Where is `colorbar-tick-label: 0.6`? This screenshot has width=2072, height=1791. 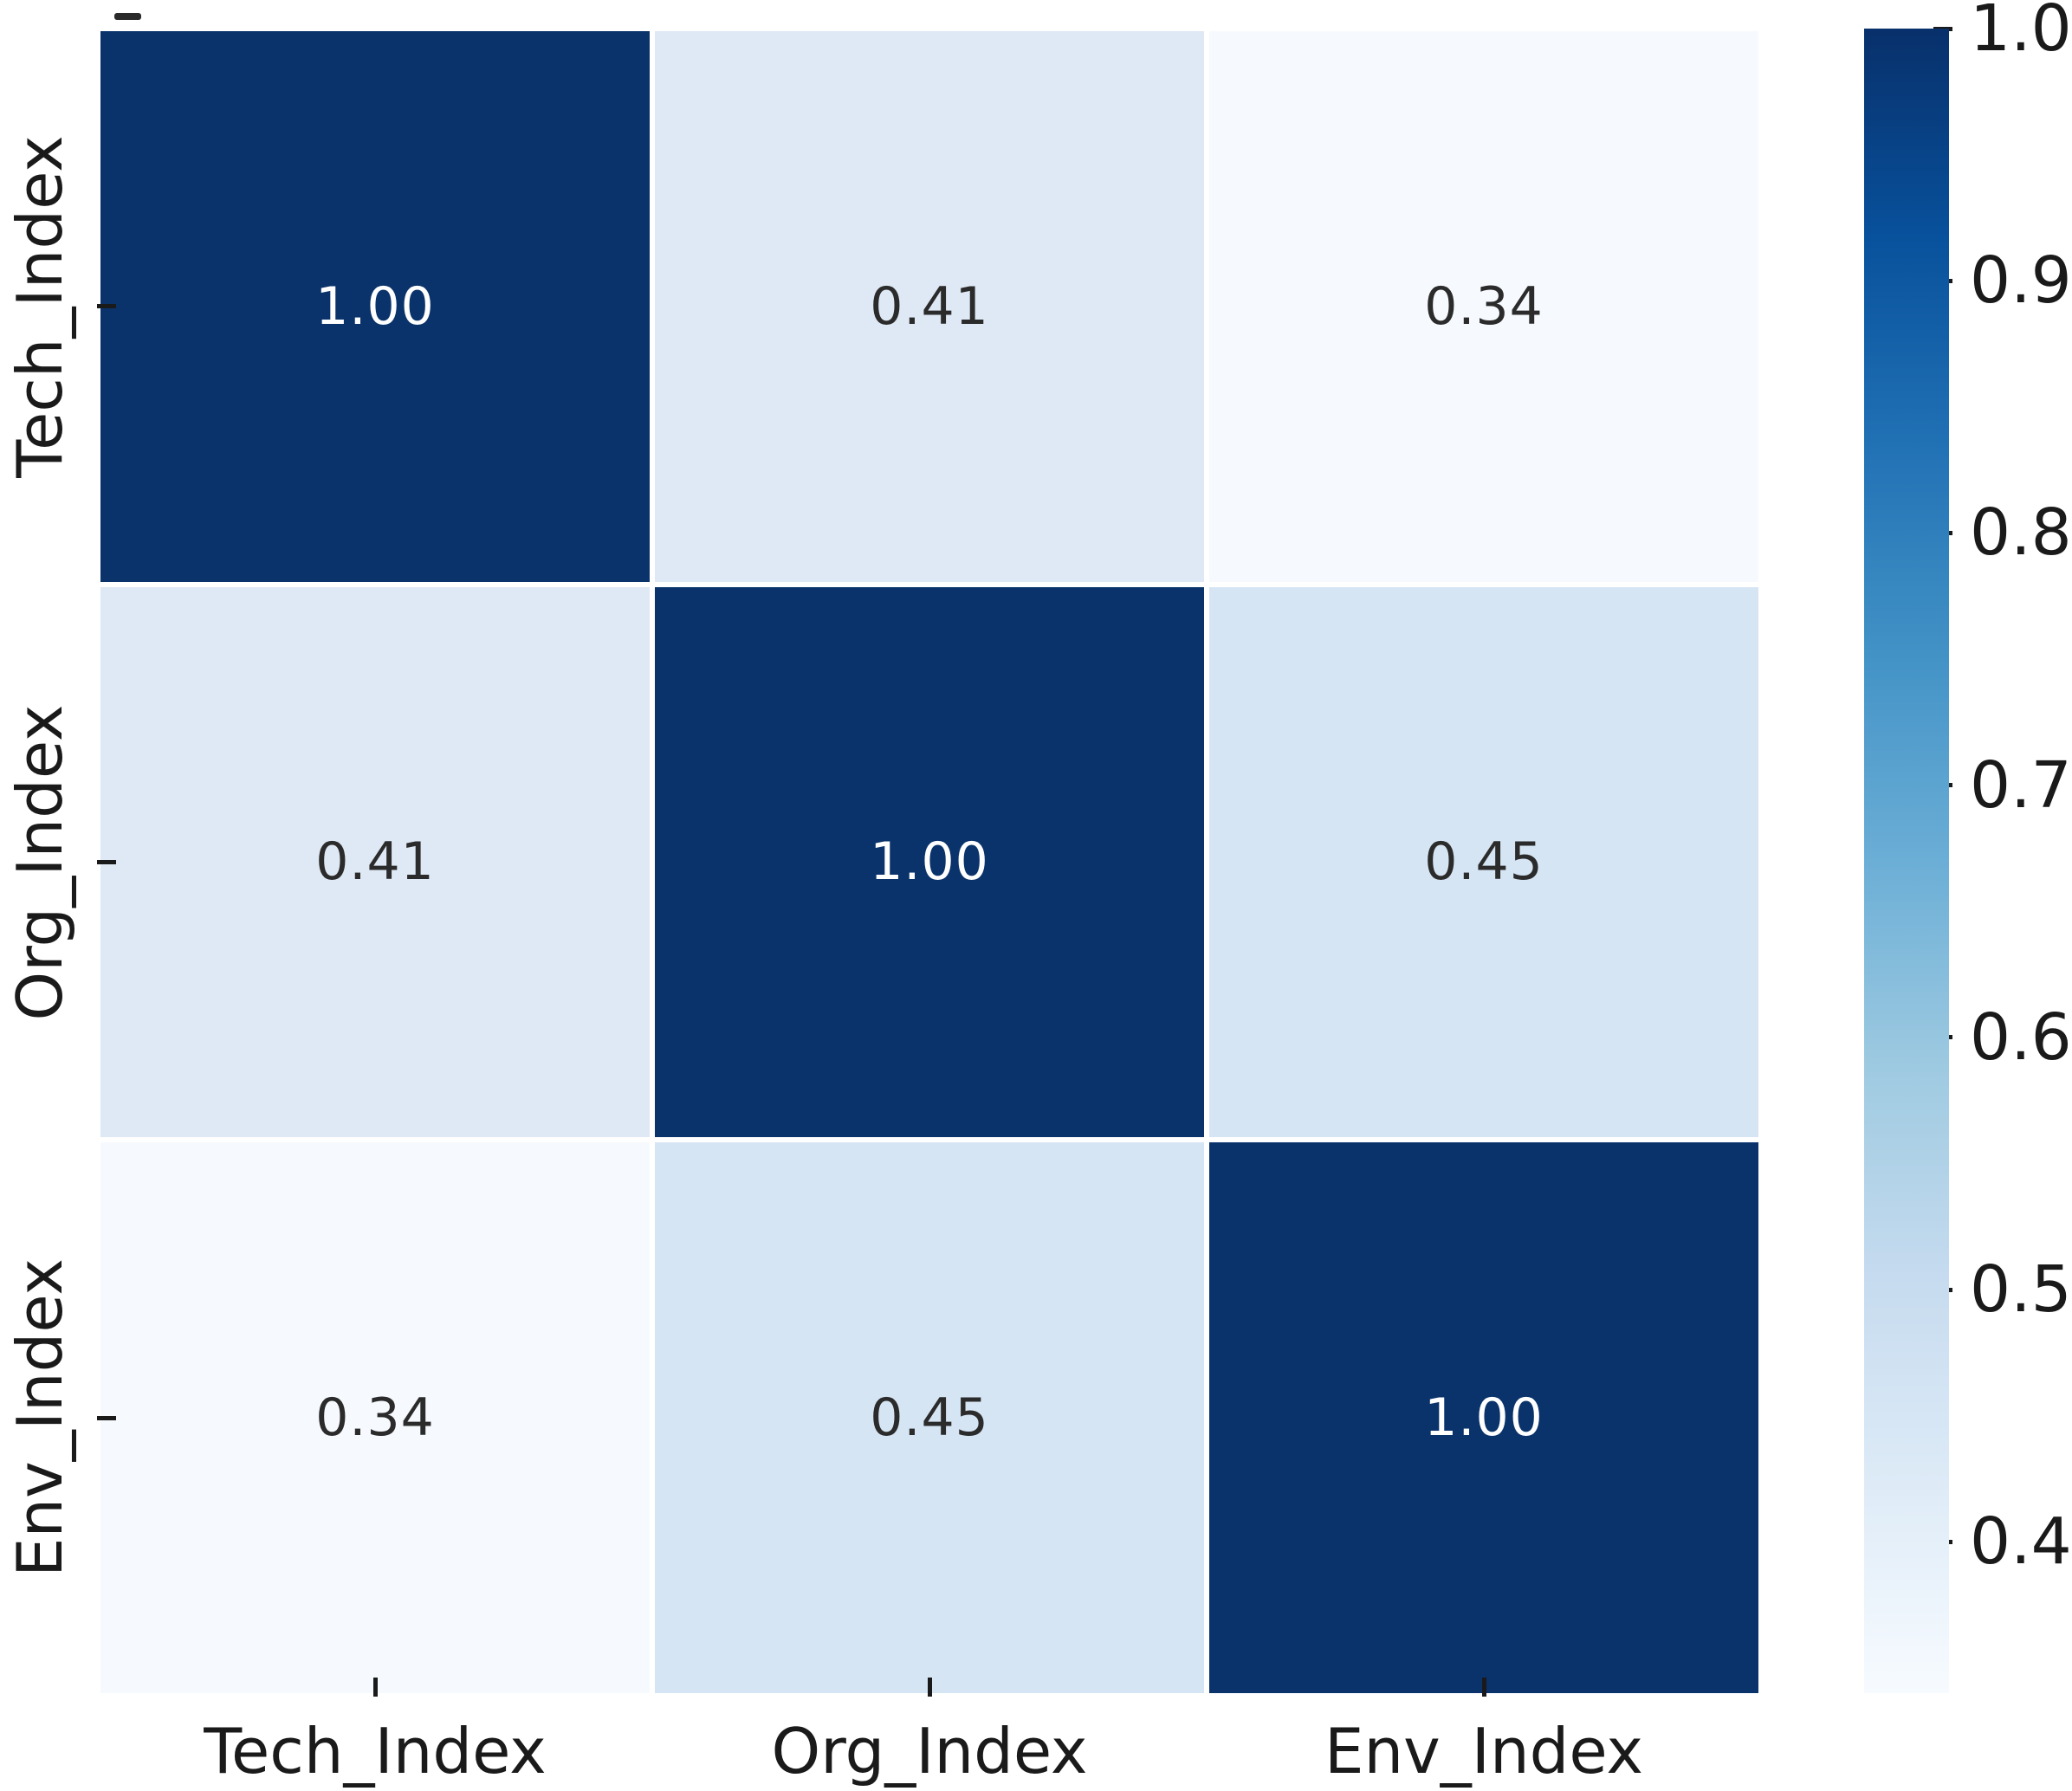
colorbar-tick-label: 0.6 is located at coordinates (2021, 1037).